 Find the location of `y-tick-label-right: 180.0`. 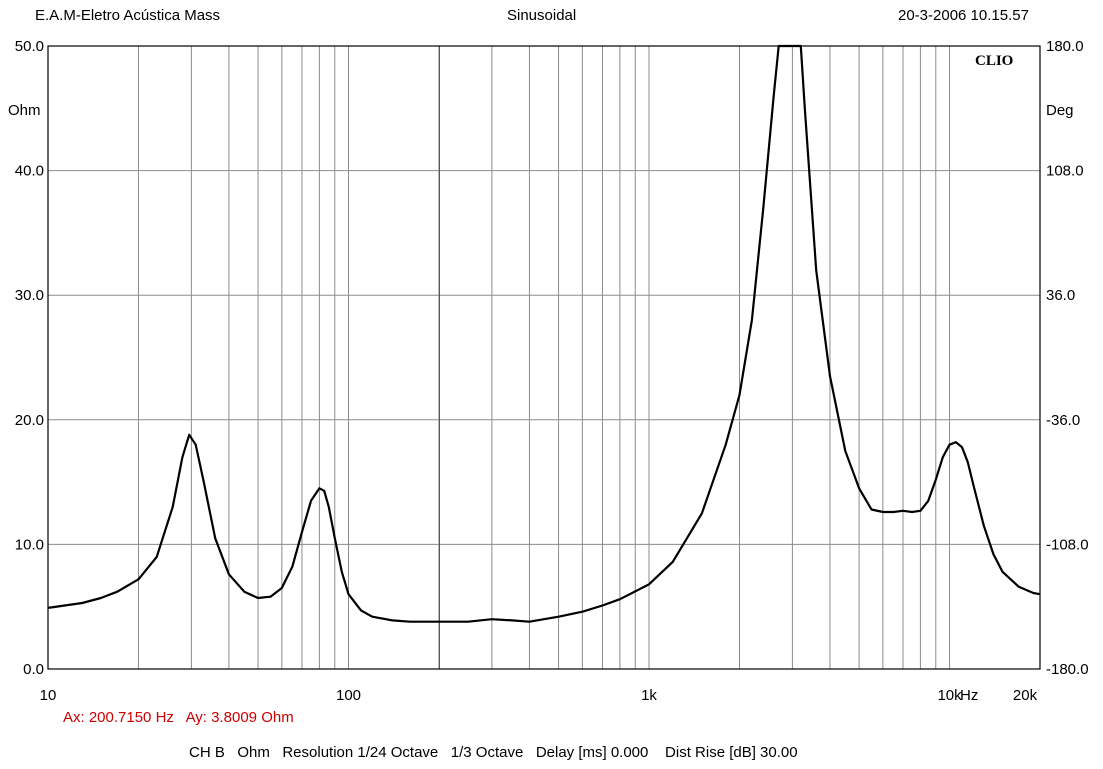

y-tick-label-right: 180.0 is located at coordinates (1065, 46).